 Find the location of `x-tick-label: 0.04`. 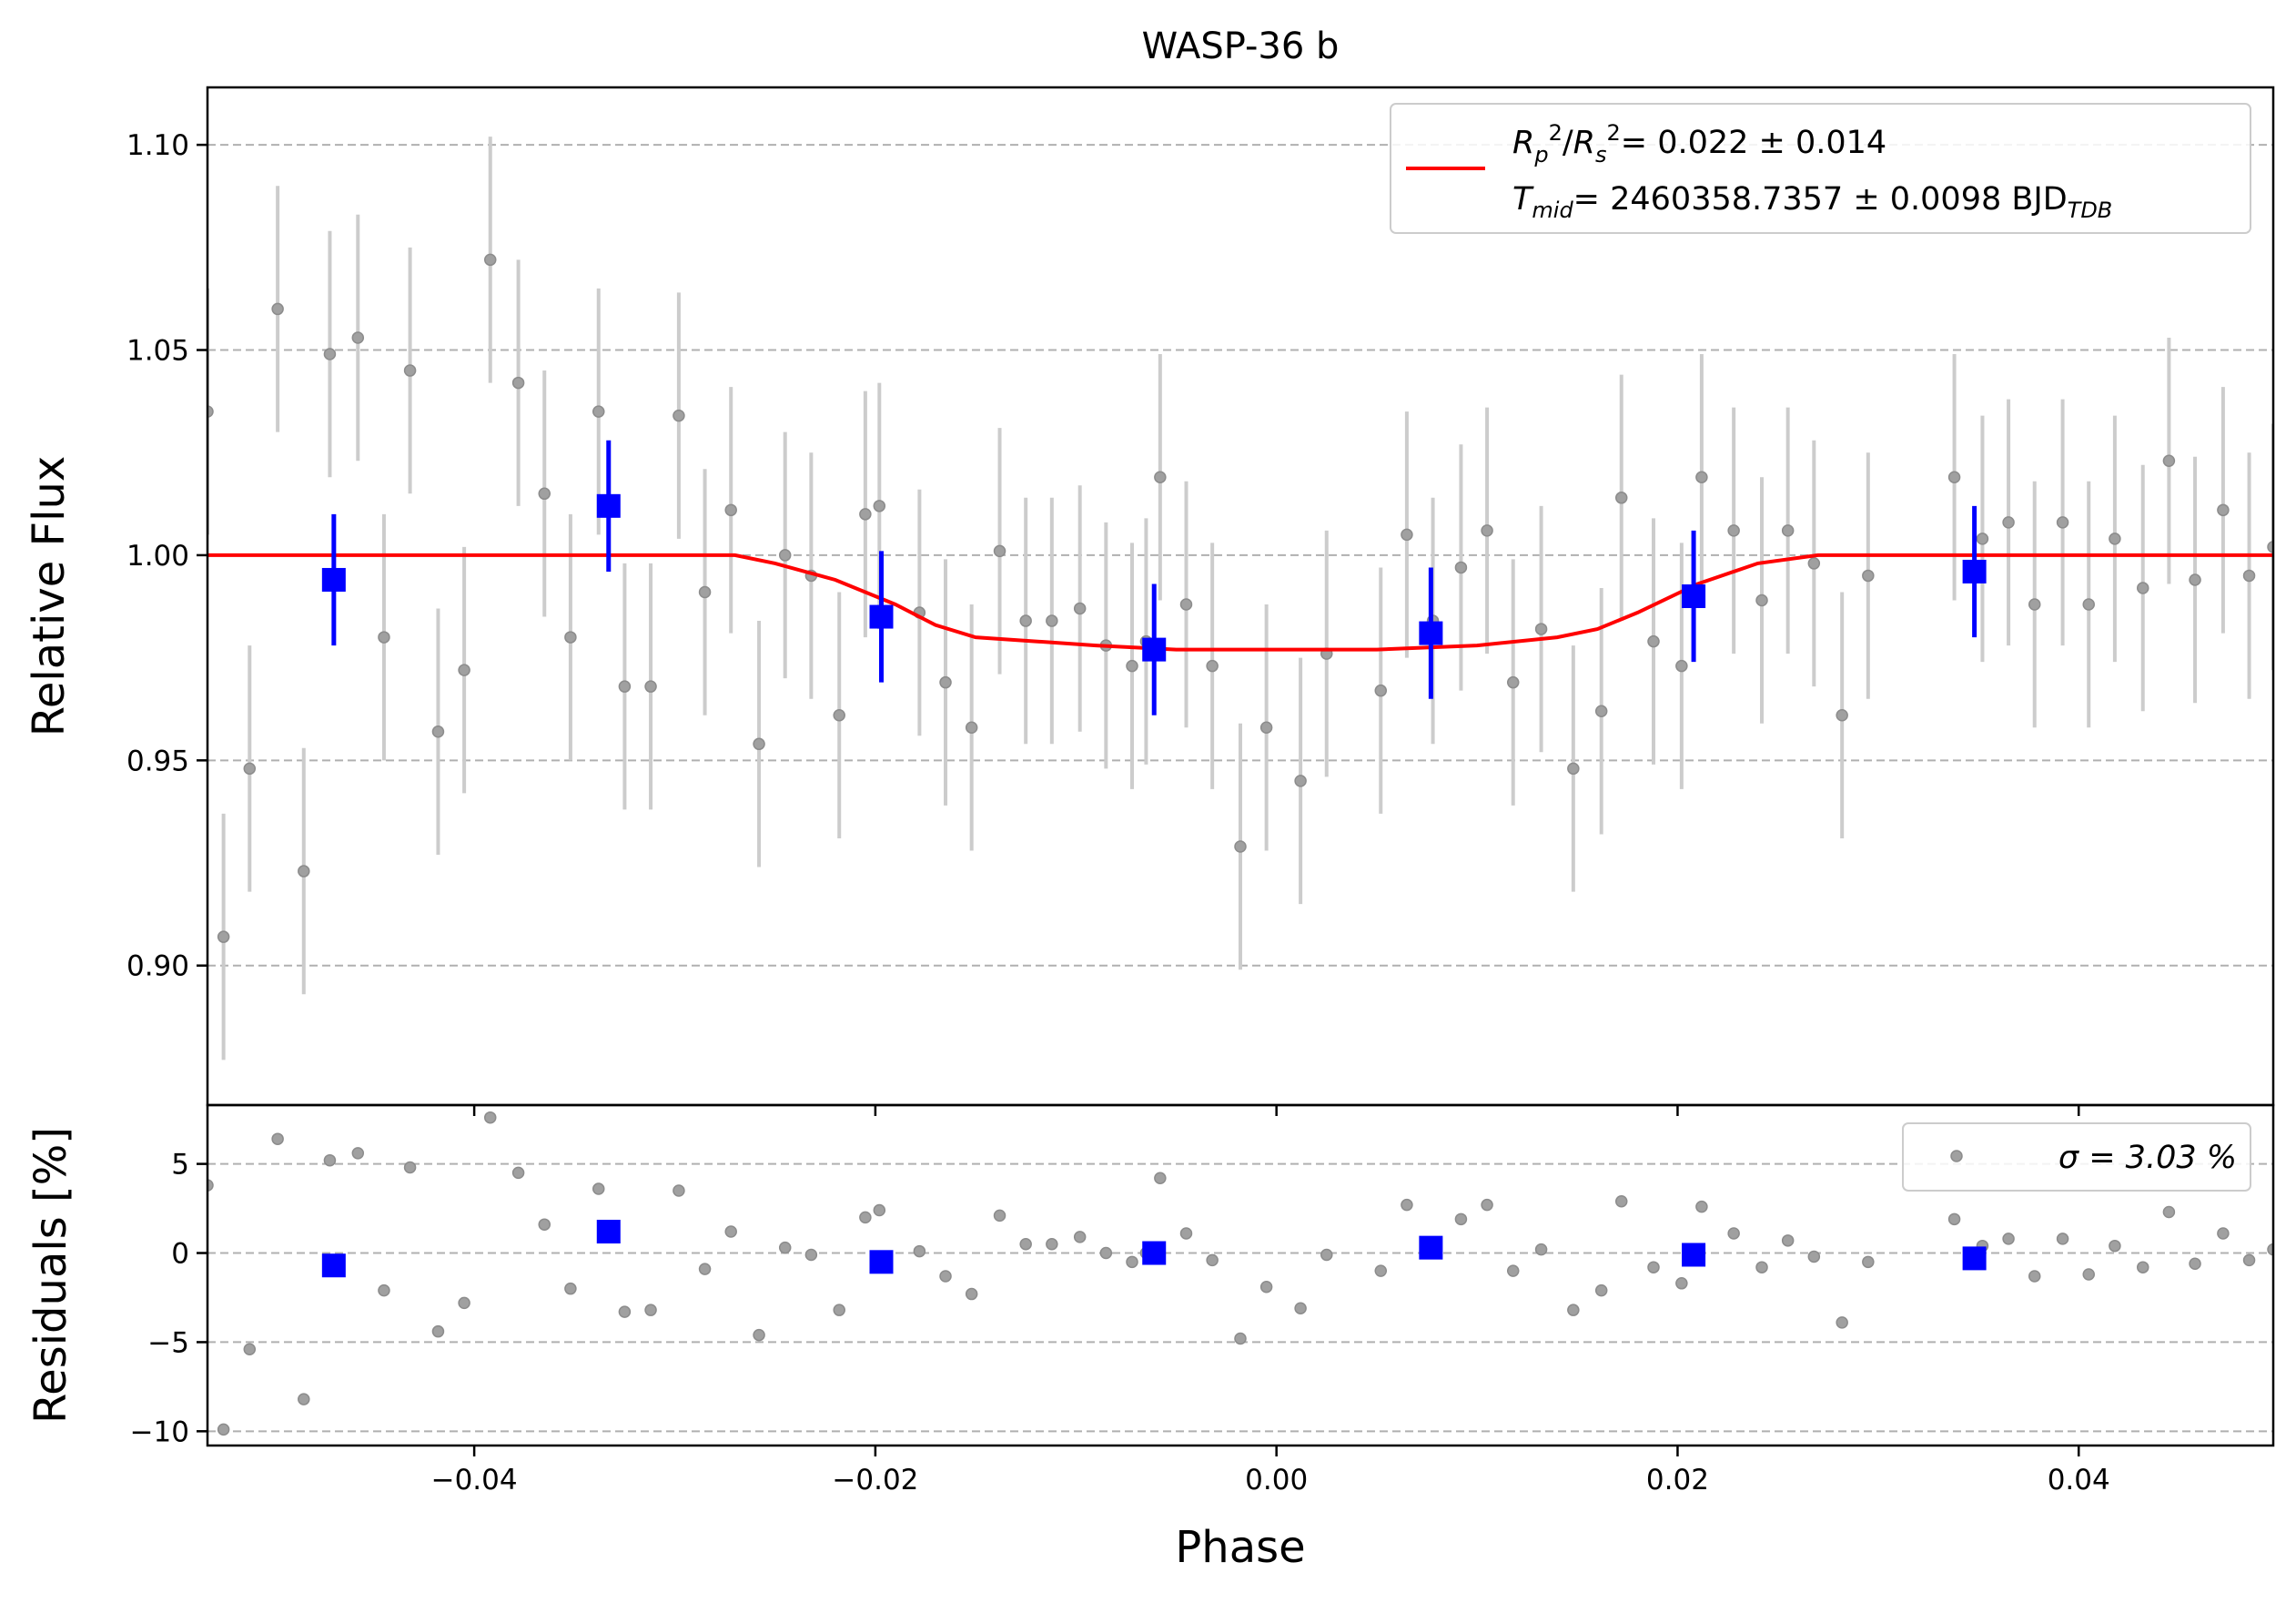

x-tick-label: 0.04 is located at coordinates (2079, 1480).